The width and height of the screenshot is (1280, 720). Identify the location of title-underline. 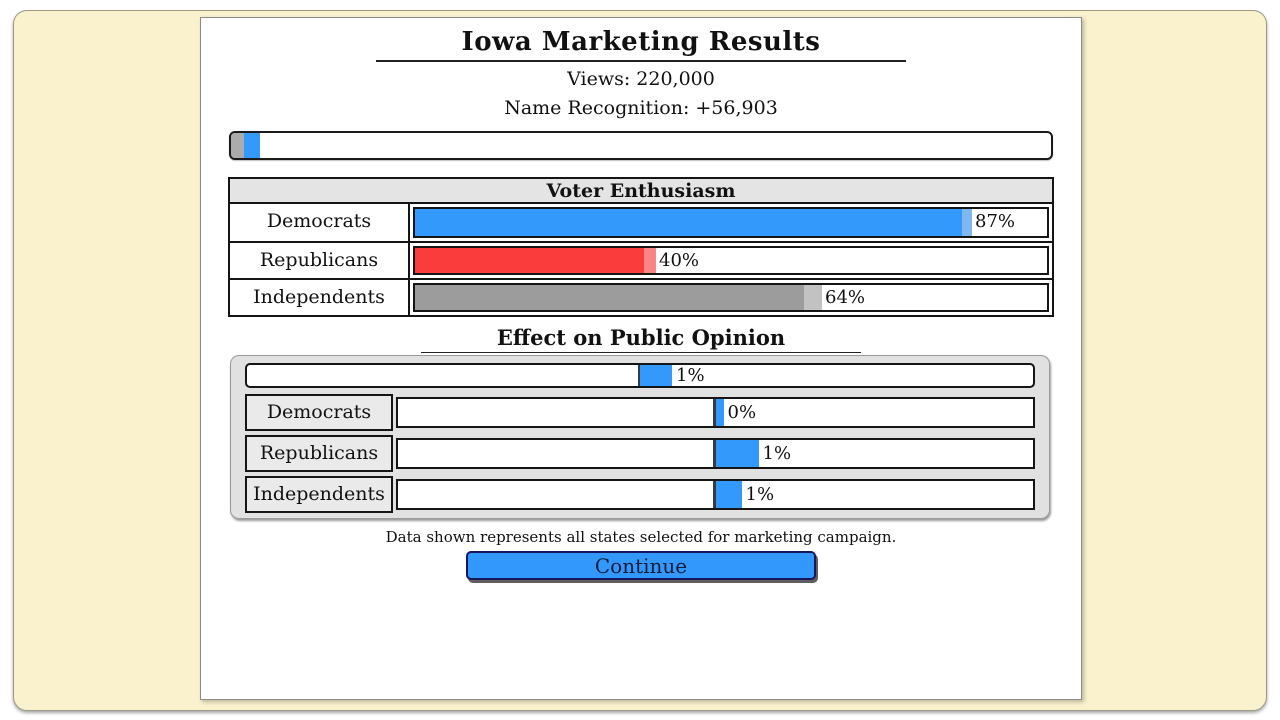
(641, 61).